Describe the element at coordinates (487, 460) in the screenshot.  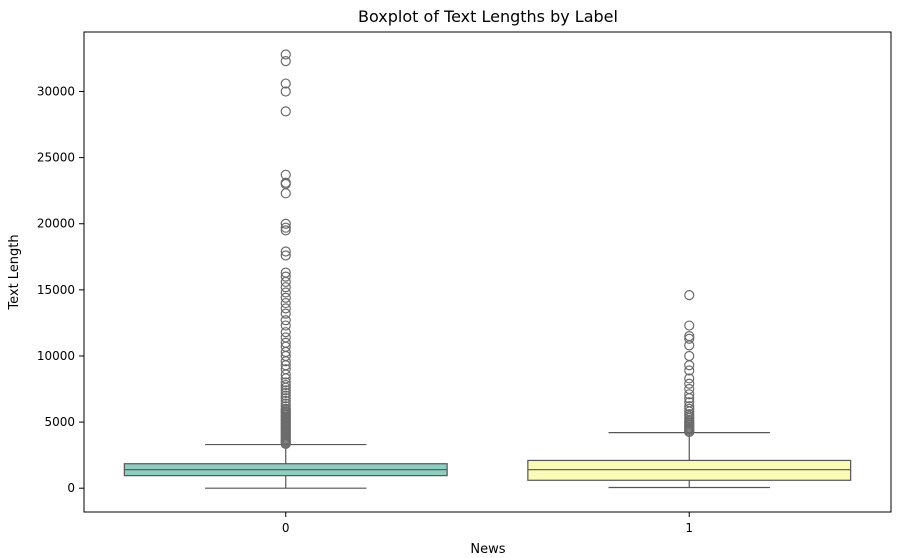
I see `boxes-layer` at that location.